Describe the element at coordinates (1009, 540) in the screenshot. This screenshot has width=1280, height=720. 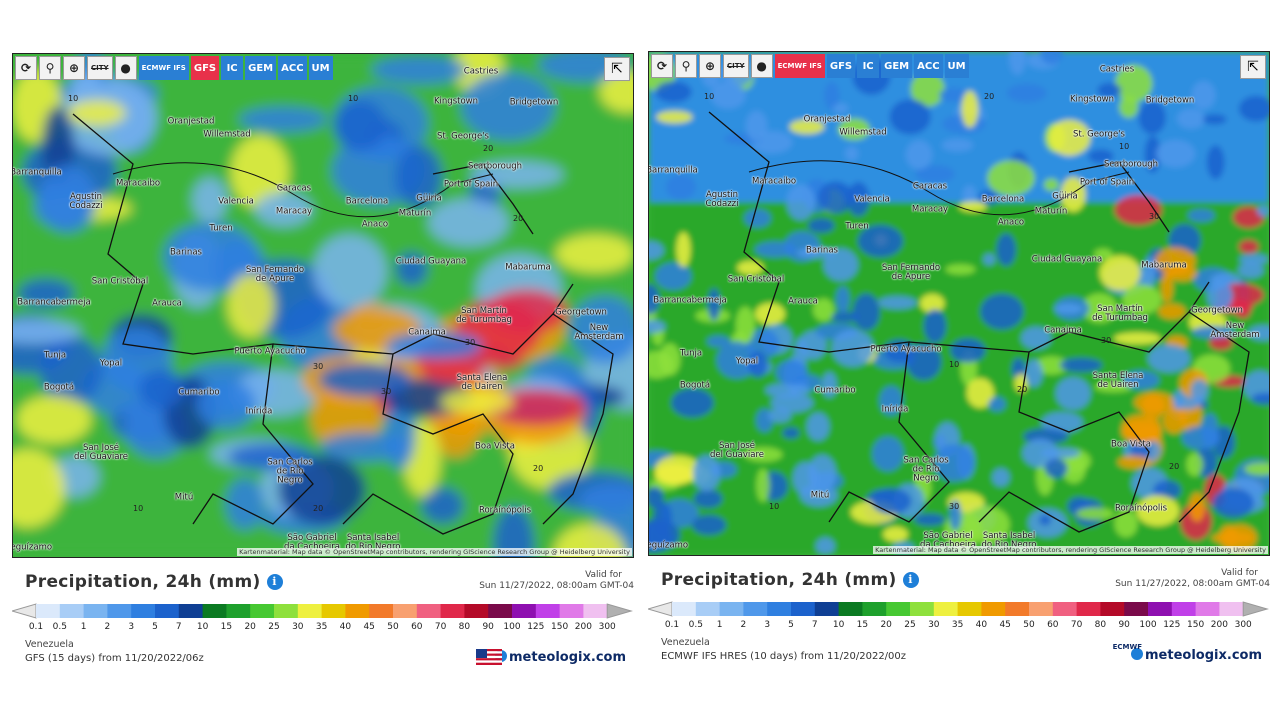
I see `city-label: Santa Isabel do Rio Negro` at that location.